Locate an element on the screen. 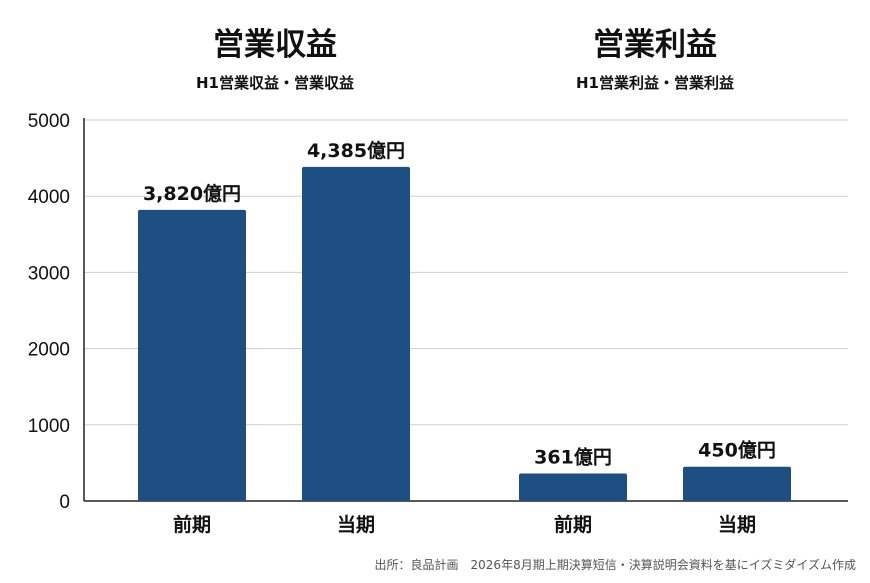  y-tick-label: 2000 is located at coordinates (49, 350).